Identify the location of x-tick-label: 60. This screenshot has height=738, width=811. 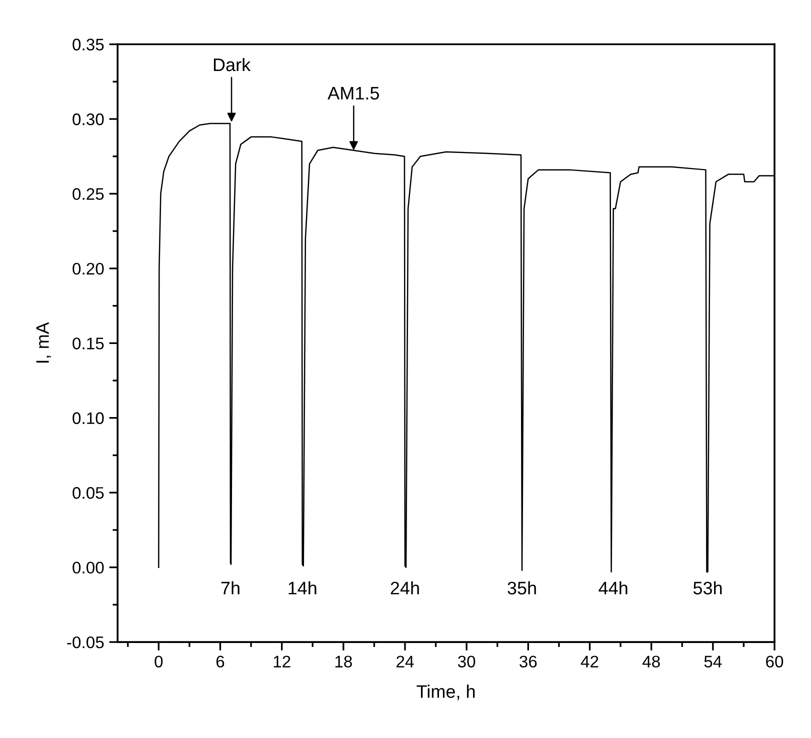
(775, 662).